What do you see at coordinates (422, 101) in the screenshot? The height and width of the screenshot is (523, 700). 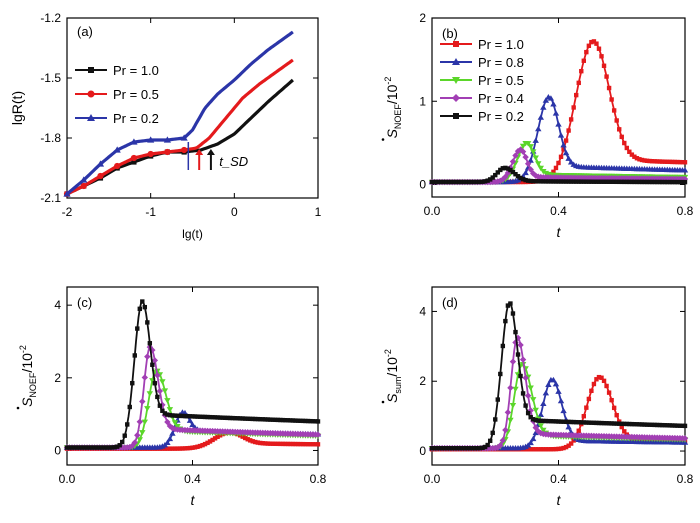 I see `y-tick-label: 1` at bounding box center [422, 101].